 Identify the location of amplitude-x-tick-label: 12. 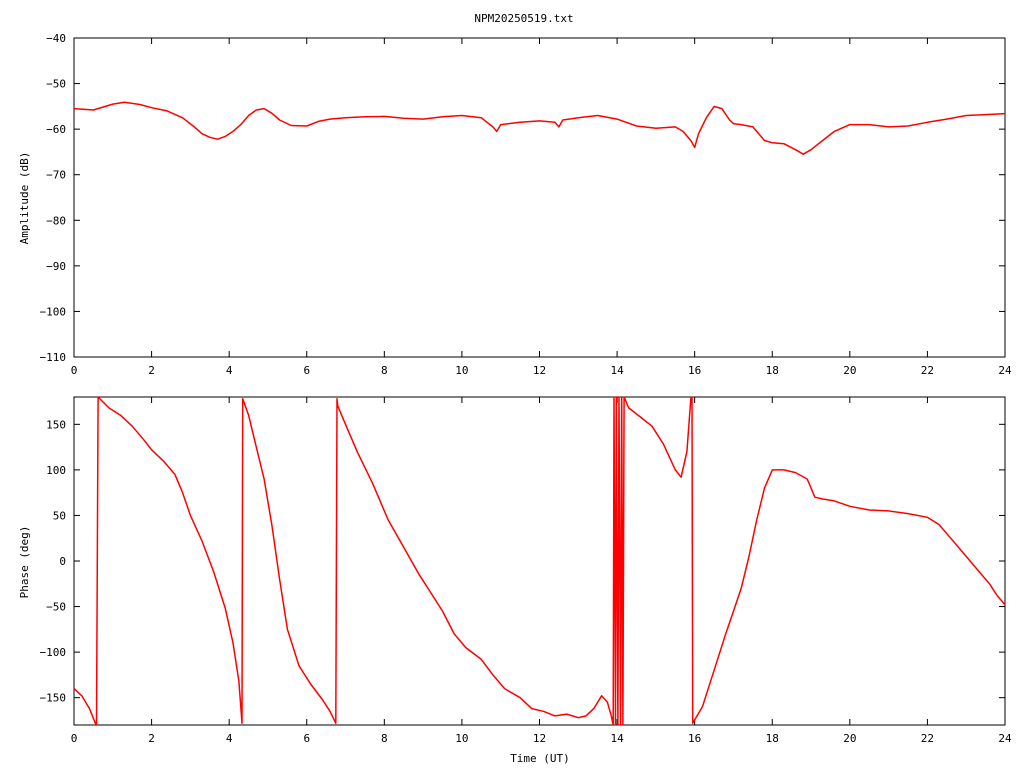
(539, 370).